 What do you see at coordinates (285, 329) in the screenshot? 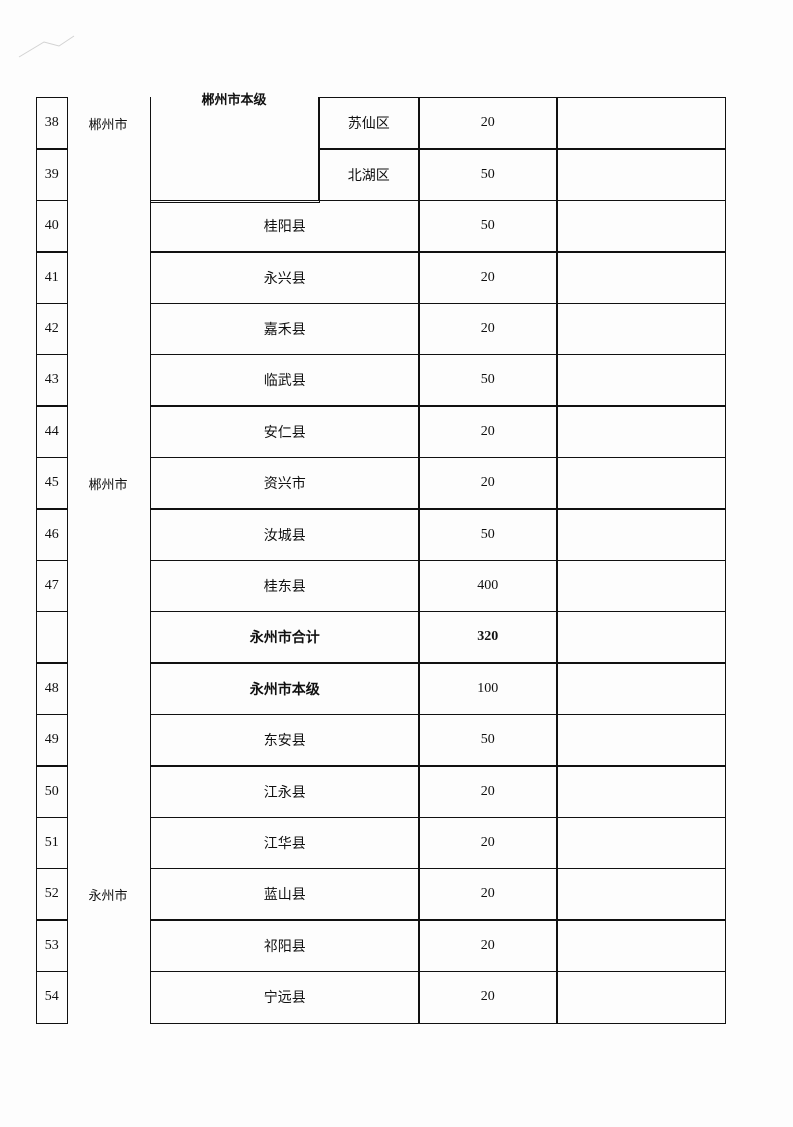
I see `row-name: 嘉禾县` at bounding box center [285, 329].